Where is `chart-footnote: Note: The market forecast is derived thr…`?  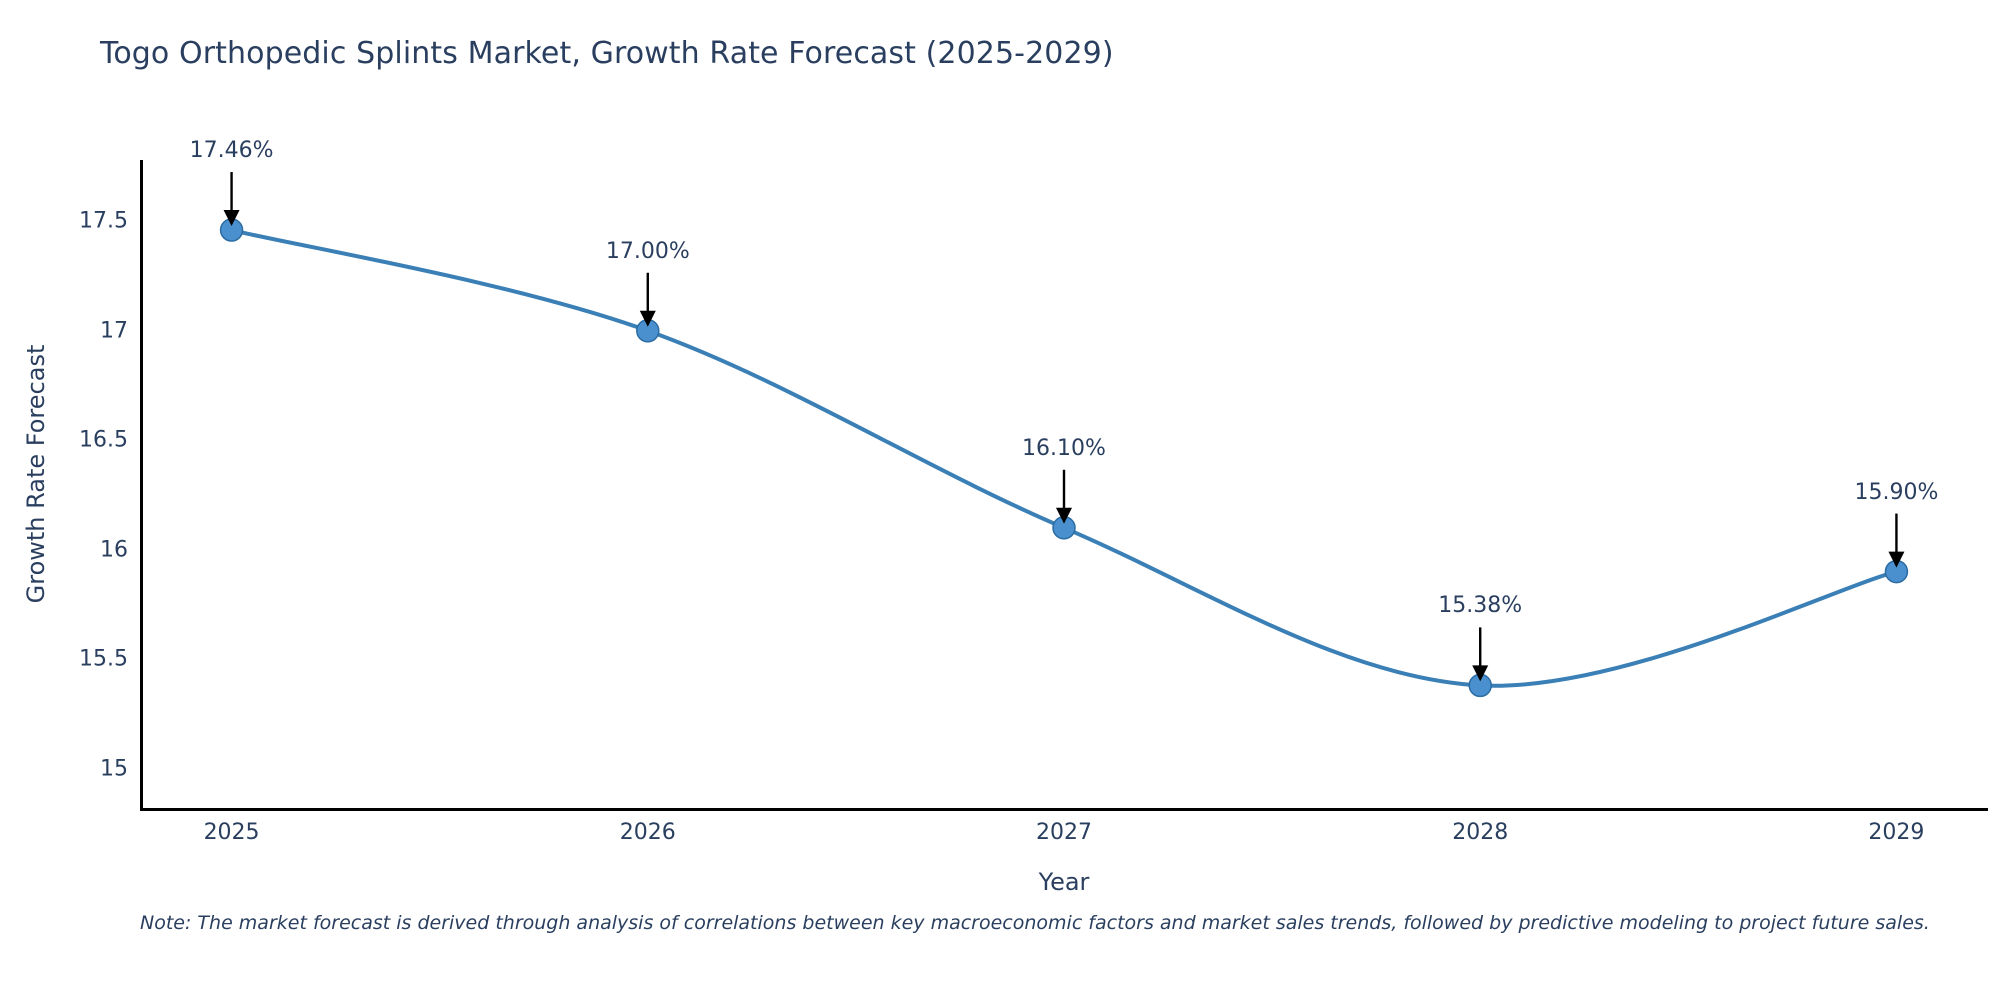 chart-footnote: Note: The market forecast is derived thr… is located at coordinates (1035, 923).